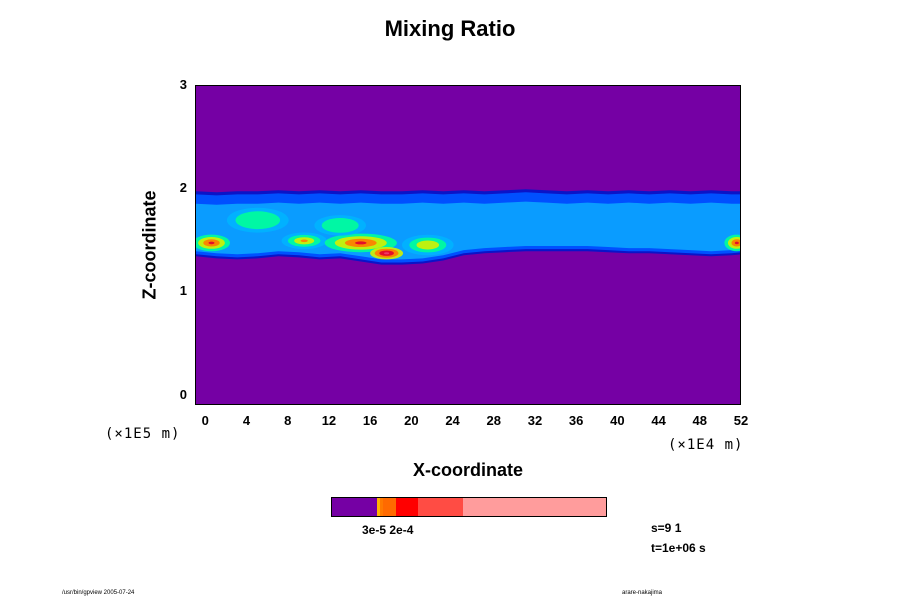 The image size is (900, 600). What do you see at coordinates (700, 420) in the screenshot?
I see `x-tick-label: 48` at bounding box center [700, 420].